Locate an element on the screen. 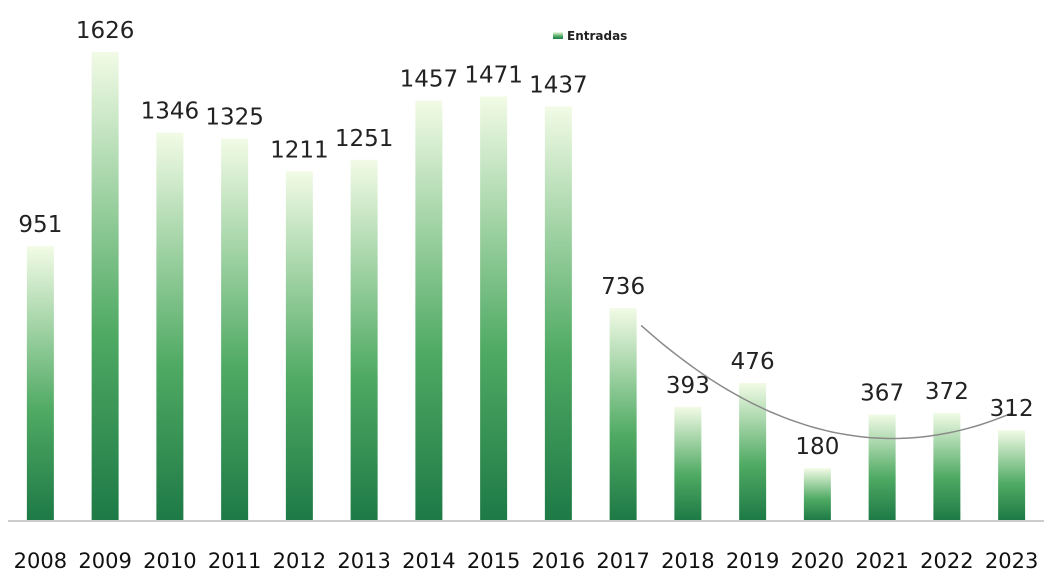 This screenshot has width=1049, height=584. value-label-2009: 1626 is located at coordinates (105, 31).